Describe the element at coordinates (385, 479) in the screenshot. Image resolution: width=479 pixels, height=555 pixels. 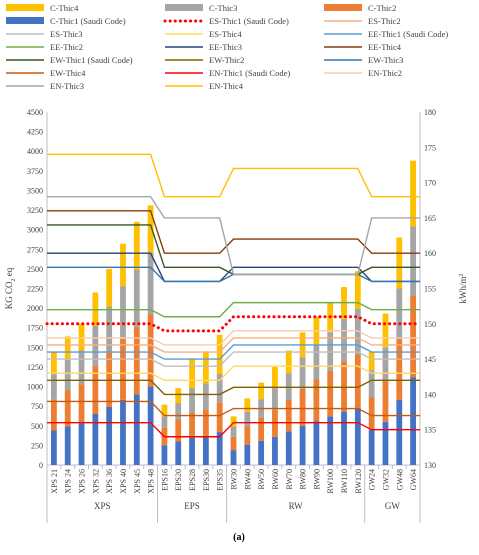
I see `x-tick-label: GW32` at that location.